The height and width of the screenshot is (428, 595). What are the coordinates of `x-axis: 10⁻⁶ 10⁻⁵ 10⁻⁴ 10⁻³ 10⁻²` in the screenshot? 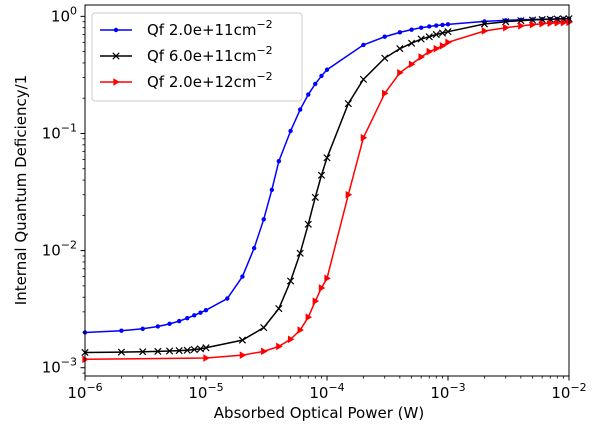 It's located at (327, 389).